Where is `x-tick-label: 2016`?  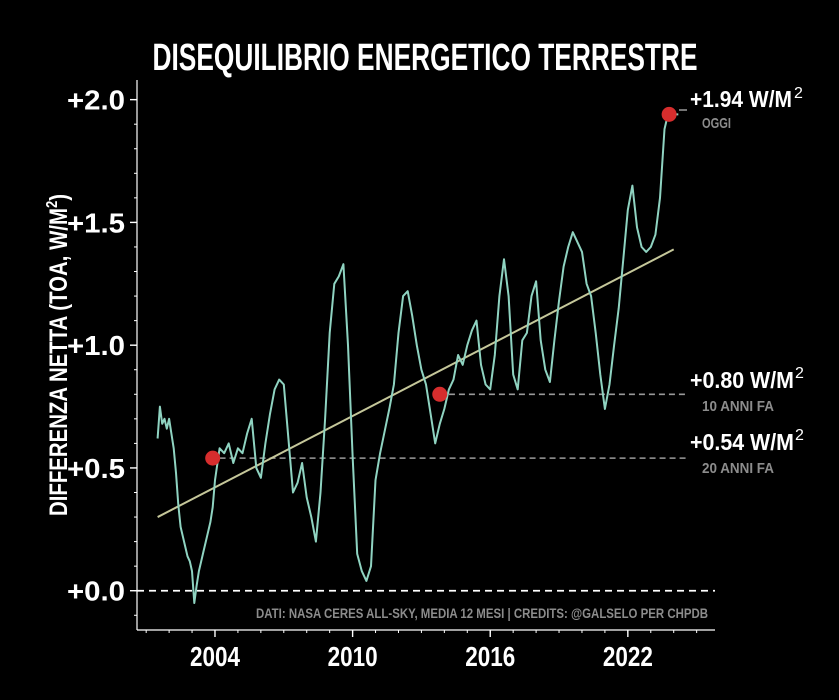
x-tick-label: 2016 is located at coordinates (490, 656).